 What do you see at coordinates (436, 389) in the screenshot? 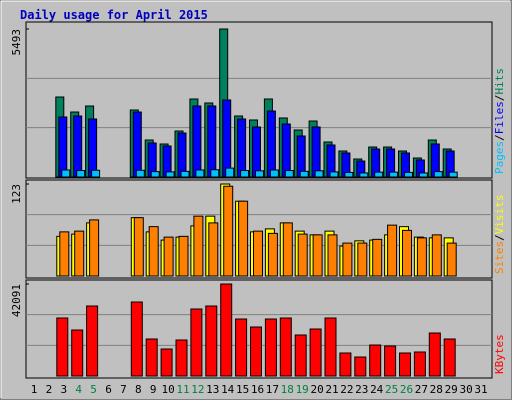
I see `x-tick-label: 28` at bounding box center [436, 389].